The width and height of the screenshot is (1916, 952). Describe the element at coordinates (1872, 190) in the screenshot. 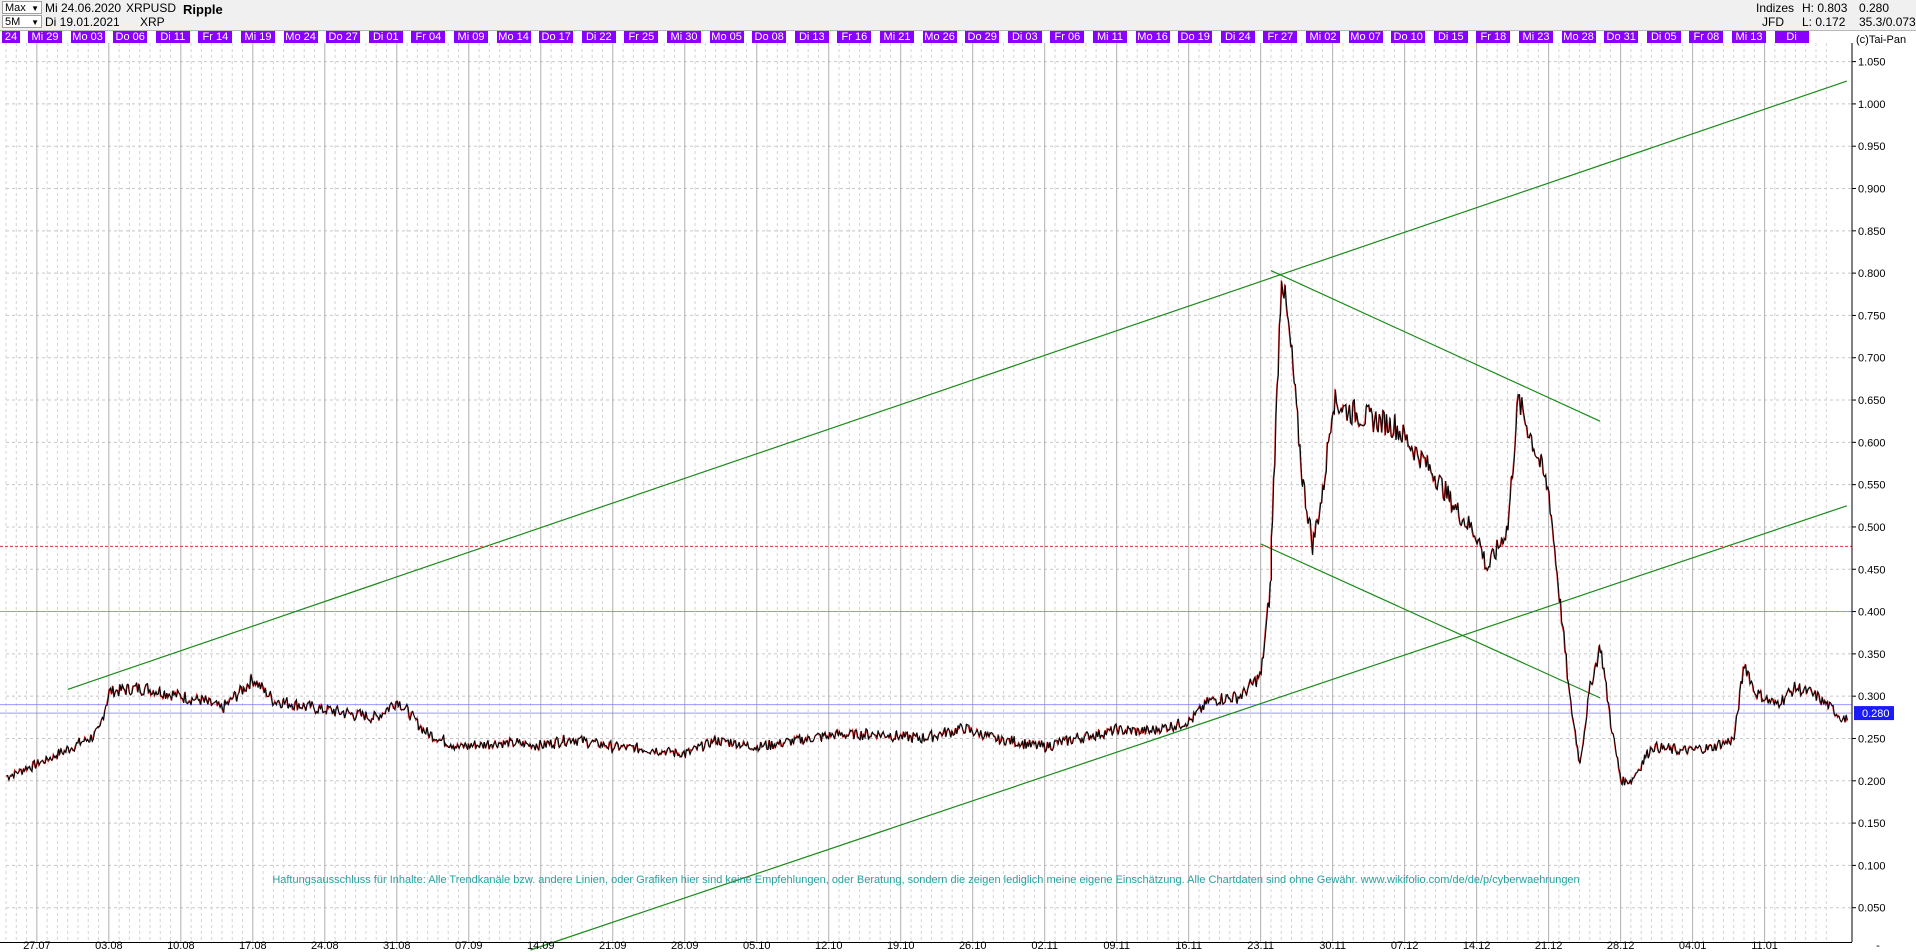

I see `price-tick-label: 0.900` at that location.